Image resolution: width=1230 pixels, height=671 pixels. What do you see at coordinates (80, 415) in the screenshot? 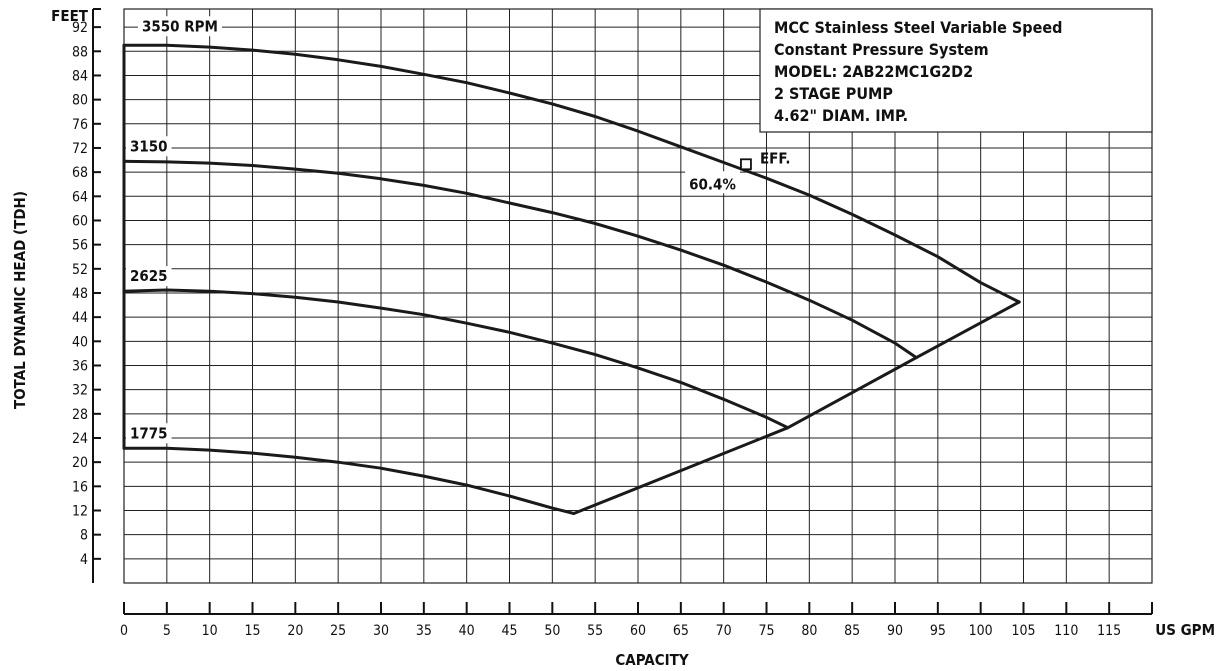
I see `y-tick-label: 28` at bounding box center [80, 415].